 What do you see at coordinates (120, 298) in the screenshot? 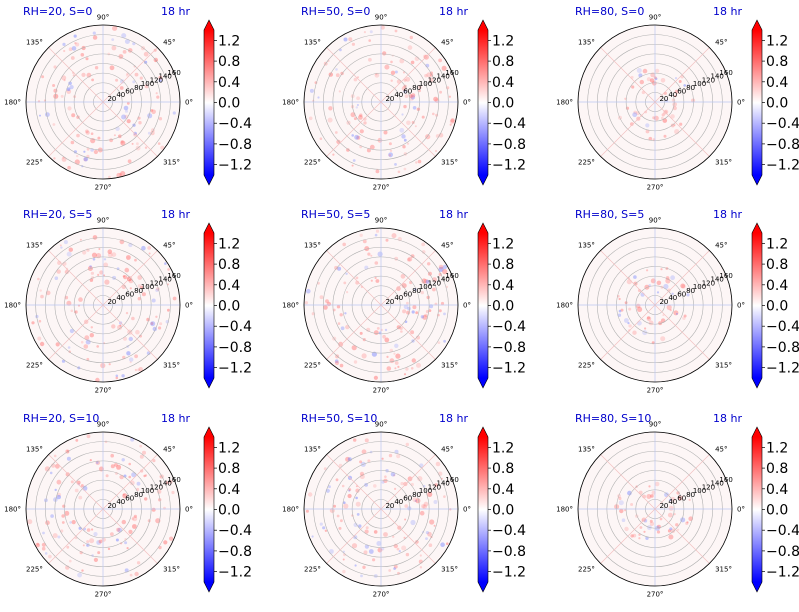
I see `radial-tick-label: 40` at bounding box center [120, 298].